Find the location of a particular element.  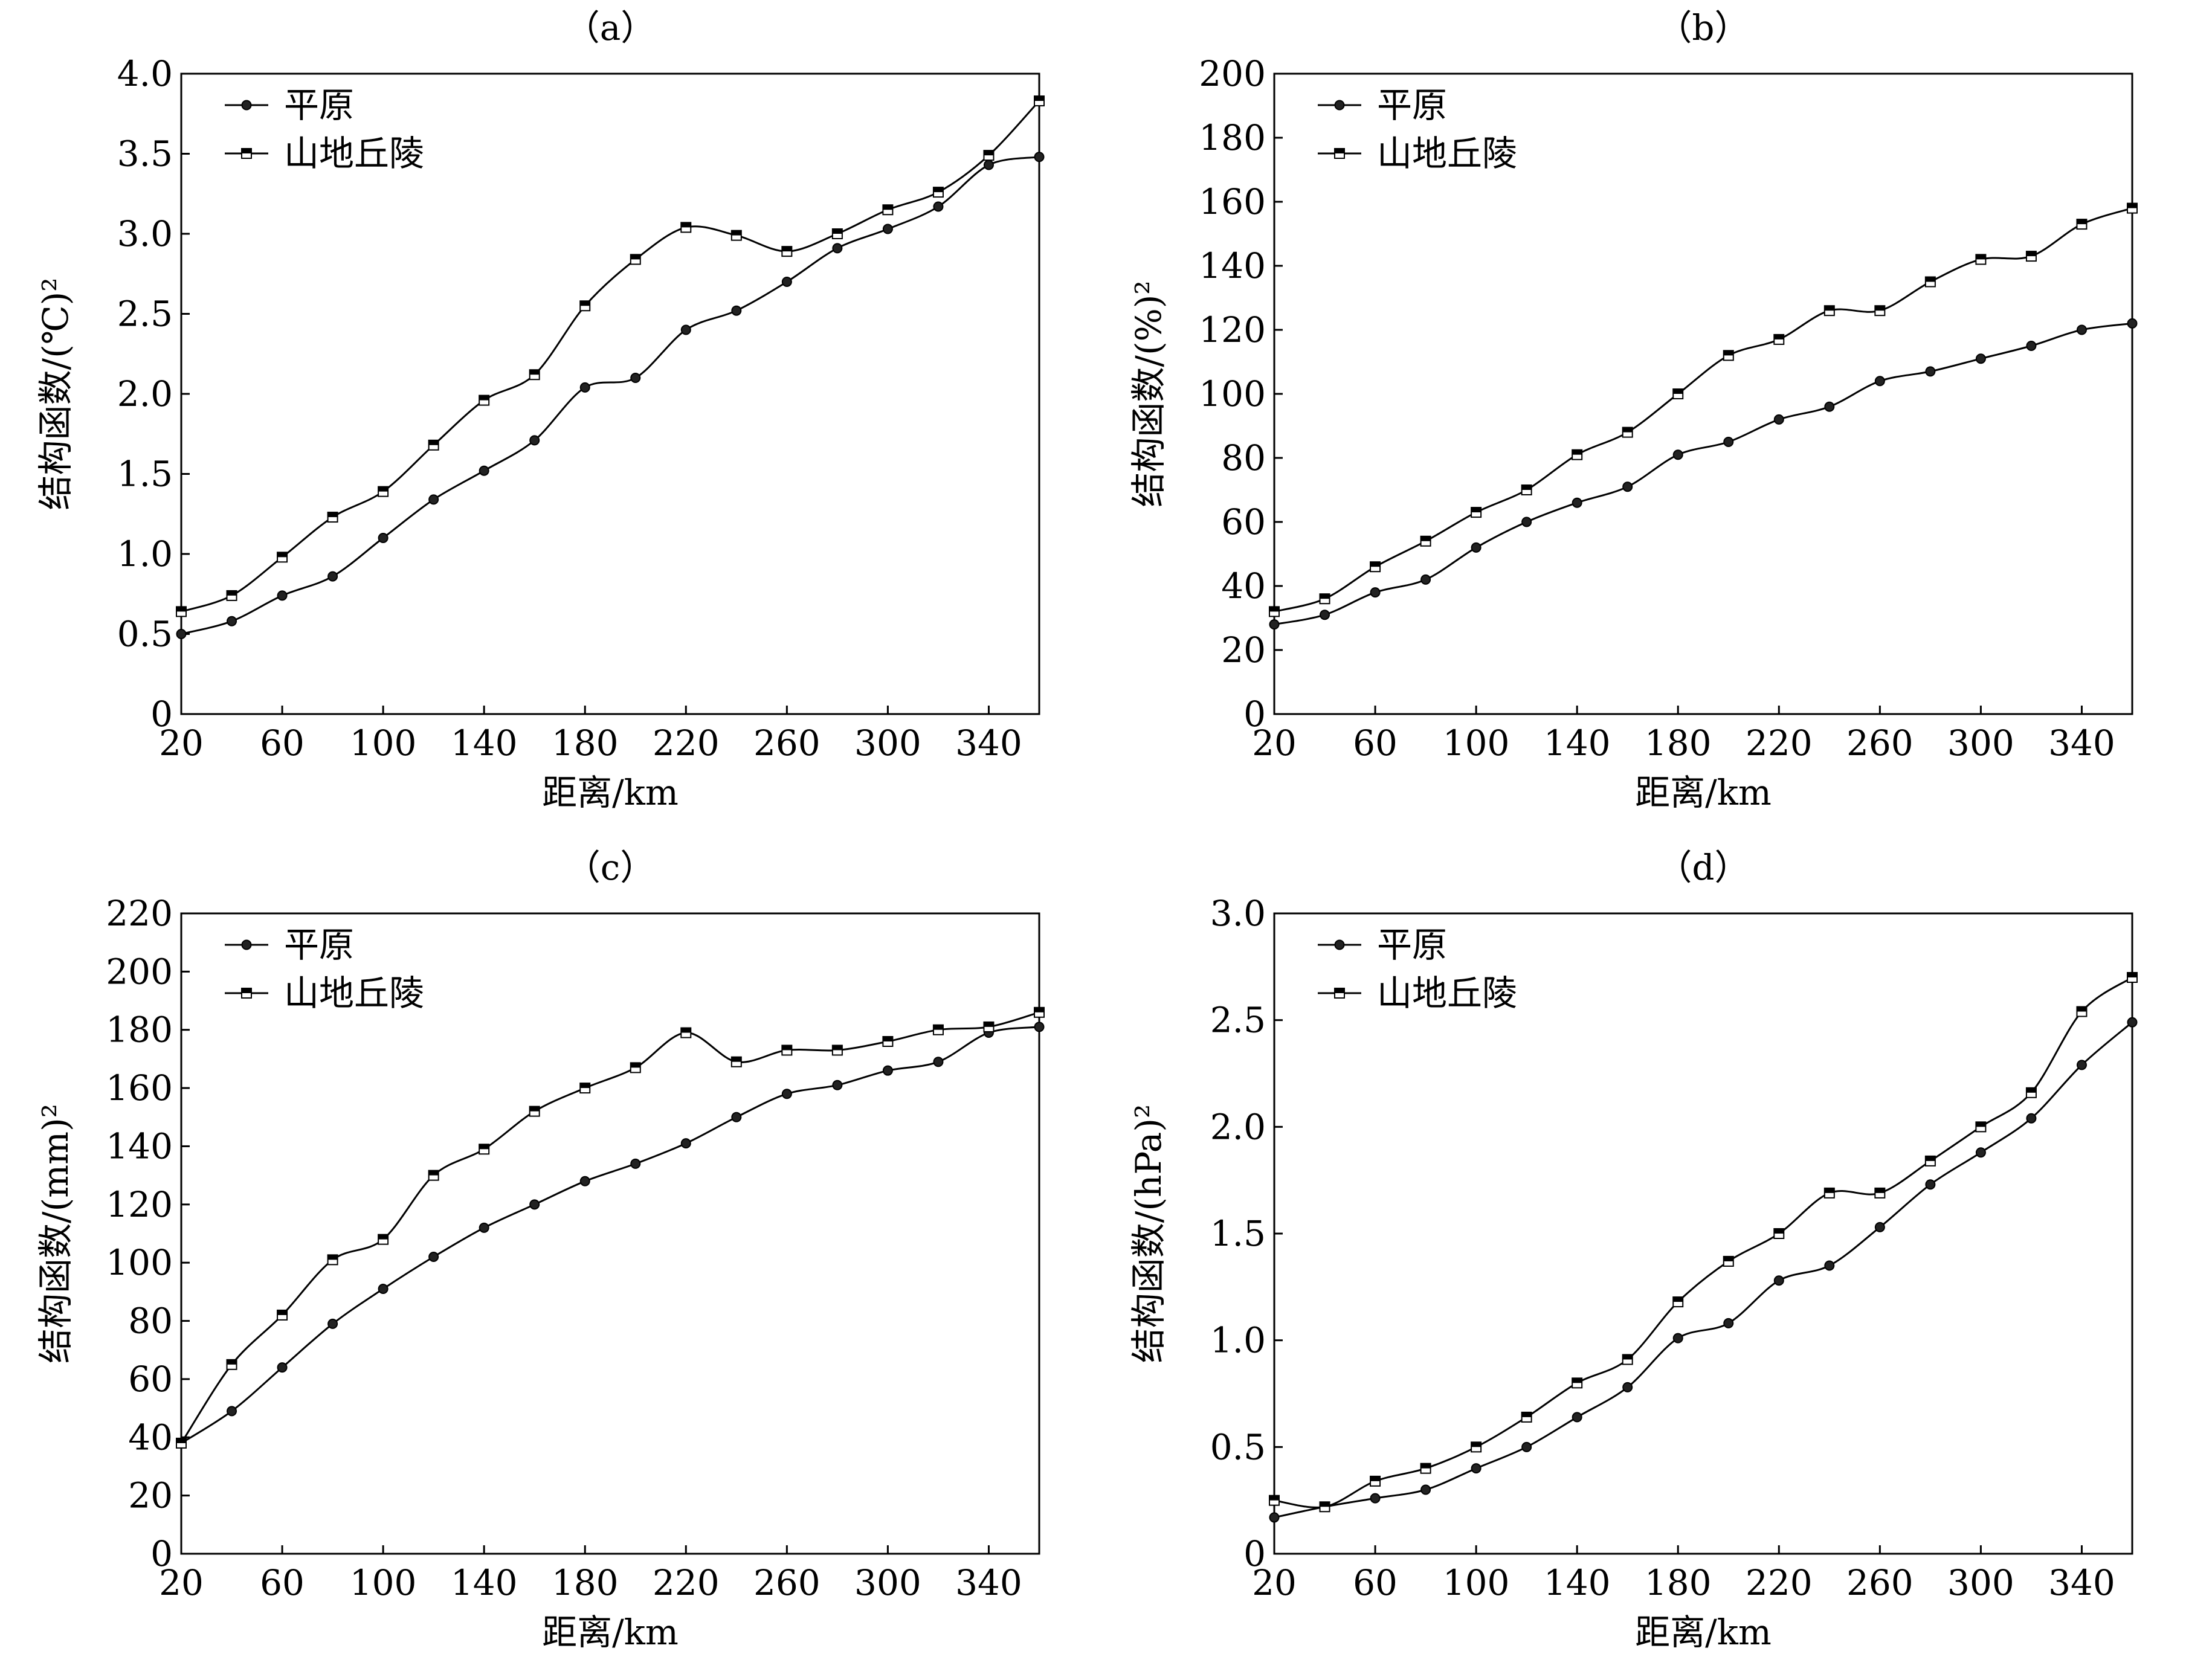

x-tick-label: 180 is located at coordinates (1679, 1582).